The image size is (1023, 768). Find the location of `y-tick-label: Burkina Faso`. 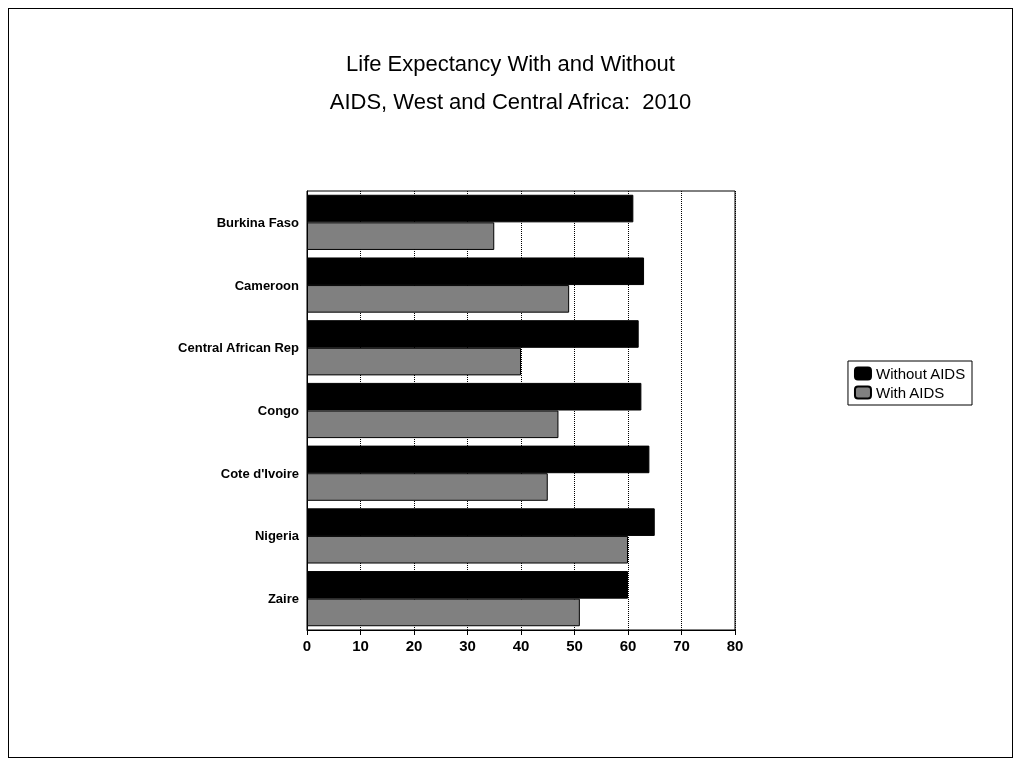

y-tick-label: Burkina Faso is located at coordinates (258, 222).